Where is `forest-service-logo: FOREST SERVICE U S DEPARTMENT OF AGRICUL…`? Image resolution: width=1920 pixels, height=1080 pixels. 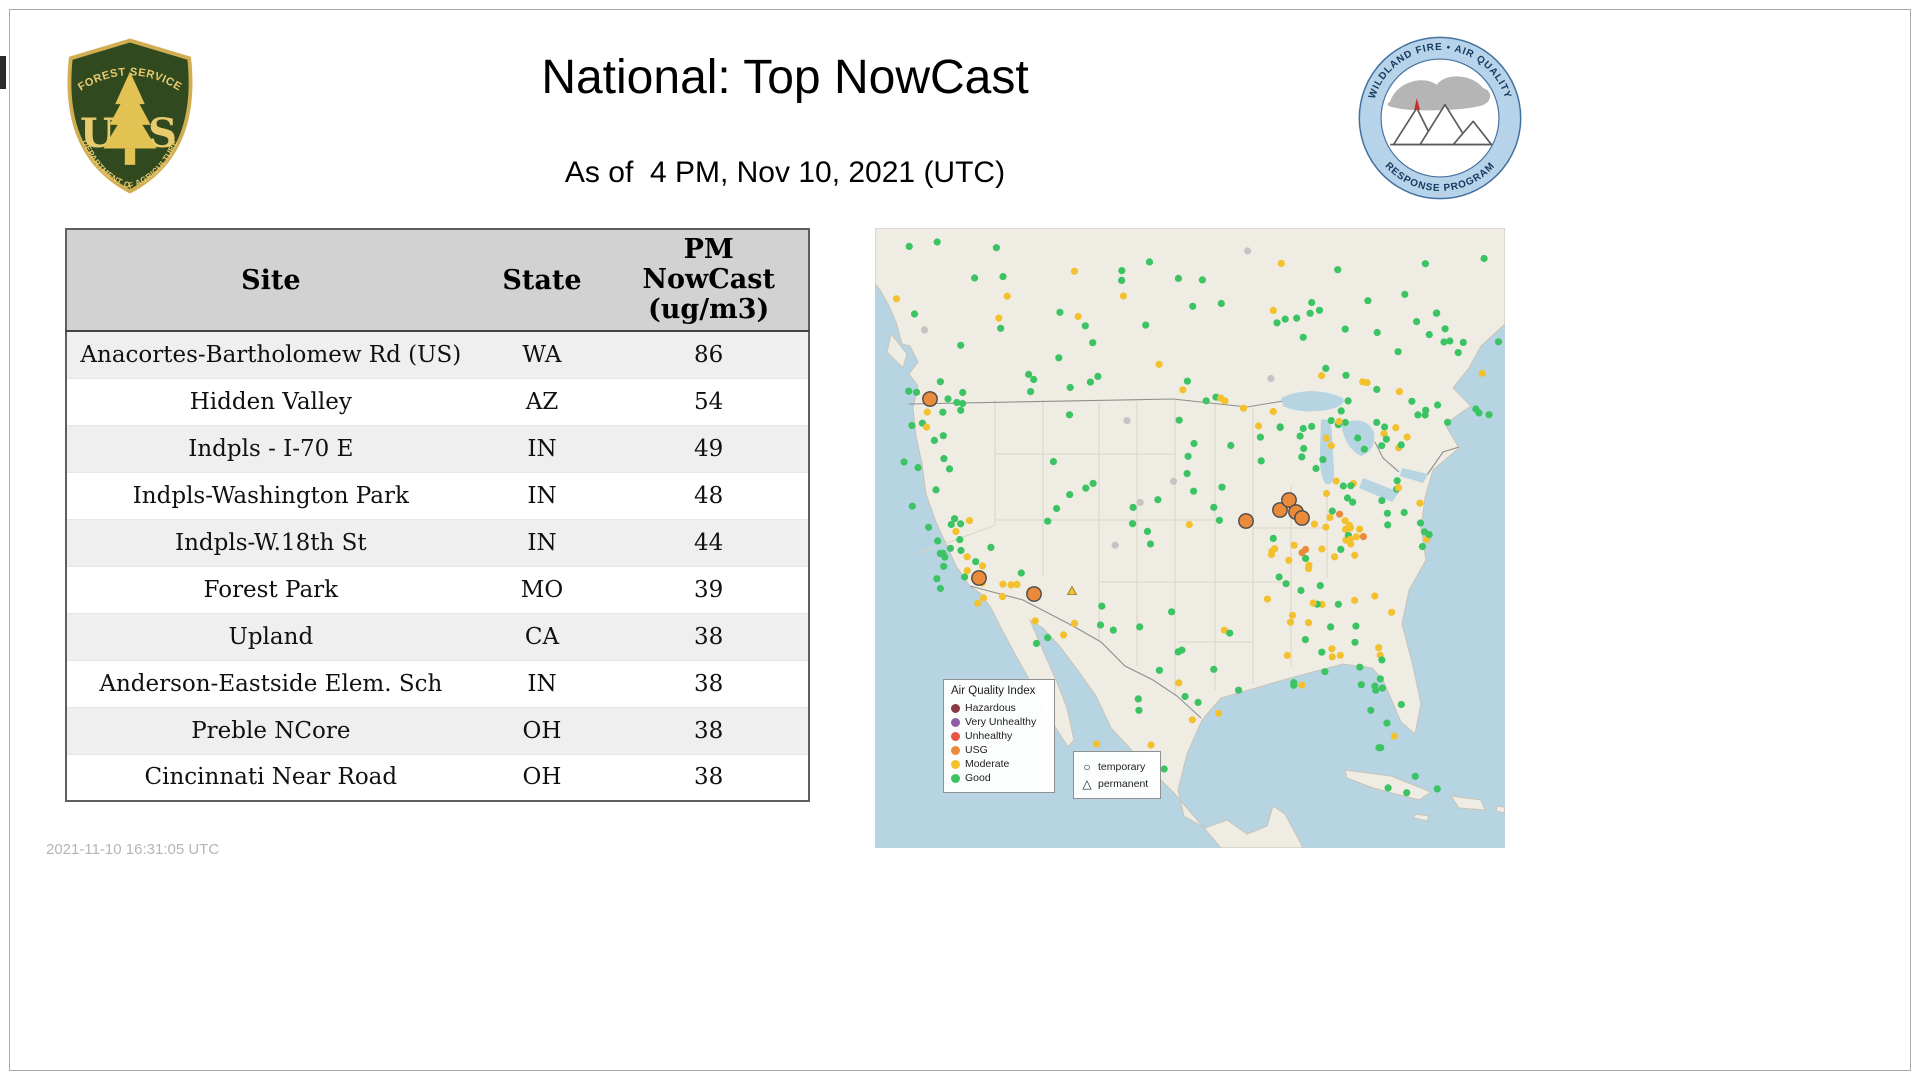 forest-service-logo: FOREST SERVICE U S DEPARTMENT OF AGRICUL… is located at coordinates (130, 116).